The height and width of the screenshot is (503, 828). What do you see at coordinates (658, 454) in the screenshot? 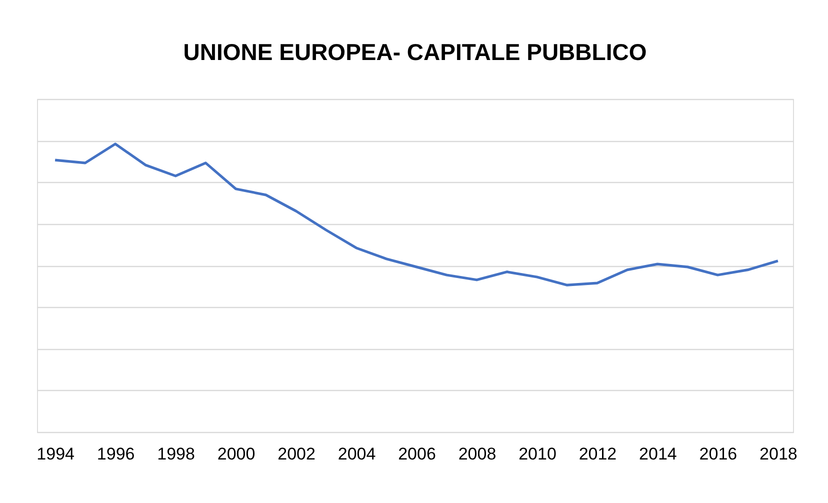
I see `x-tick-label: 2014` at bounding box center [658, 454].